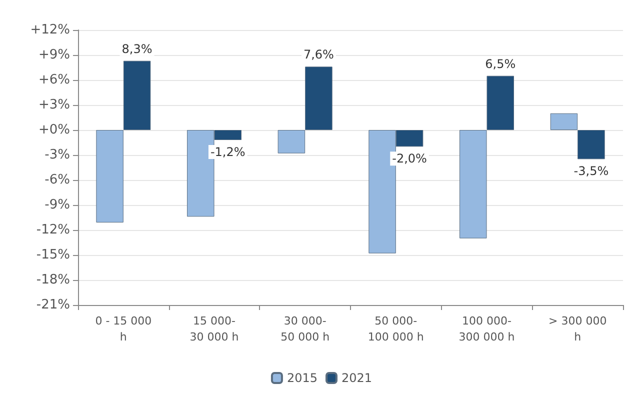 This screenshot has width=643, height=403. What do you see at coordinates (57, 155) in the screenshot?
I see `y-tick-label: -3%` at bounding box center [57, 155].